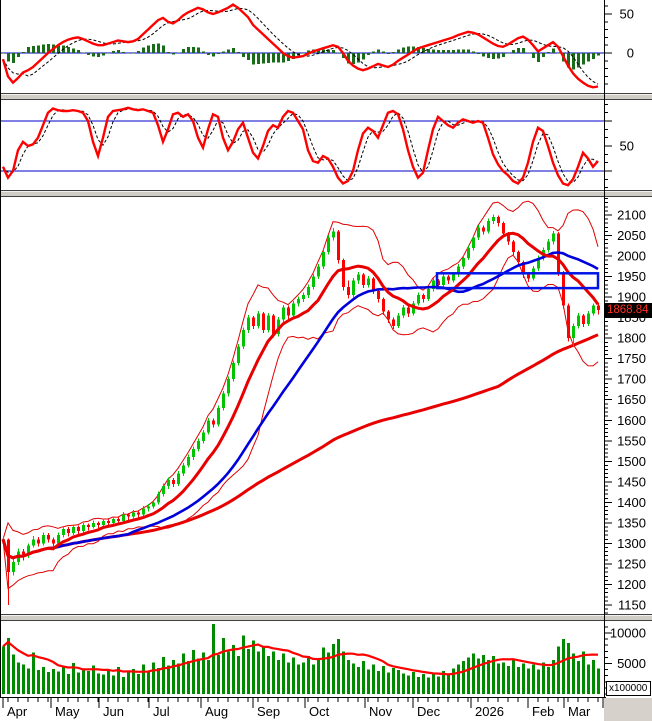  Describe the element at coordinates (631, 338) in the screenshot. I see `y-tick-label: 1800` at that location.